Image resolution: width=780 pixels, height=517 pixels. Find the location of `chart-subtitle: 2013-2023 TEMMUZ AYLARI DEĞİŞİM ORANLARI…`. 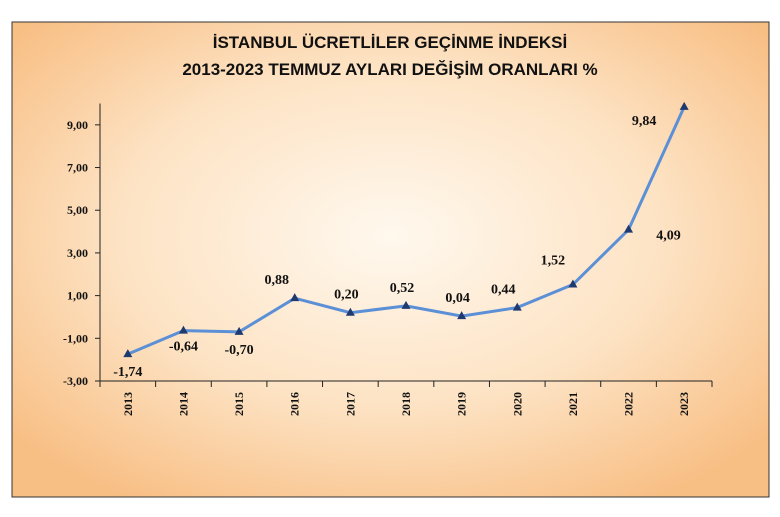

chart-subtitle: 2013-2023 TEMMUZ AYLARI DEĞİŞİM ORANLARI… is located at coordinates (389, 69).